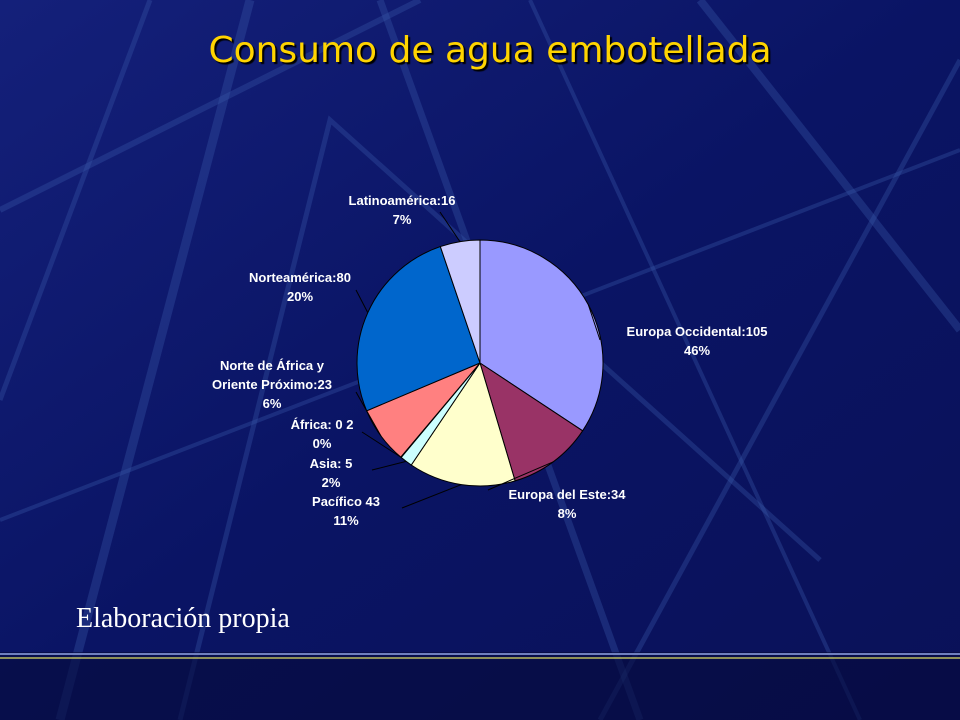 The height and width of the screenshot is (720, 960). What do you see at coordinates (697, 331) in the screenshot?
I see `slice-label-line: Europa Occidental:105` at bounding box center [697, 331].